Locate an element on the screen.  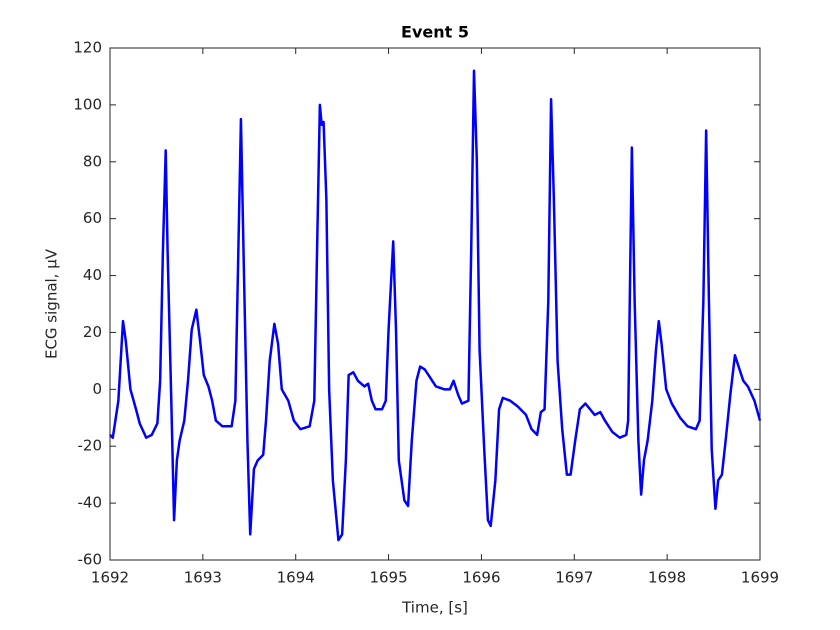
chart-title: Event 5 is located at coordinates (435, 32).